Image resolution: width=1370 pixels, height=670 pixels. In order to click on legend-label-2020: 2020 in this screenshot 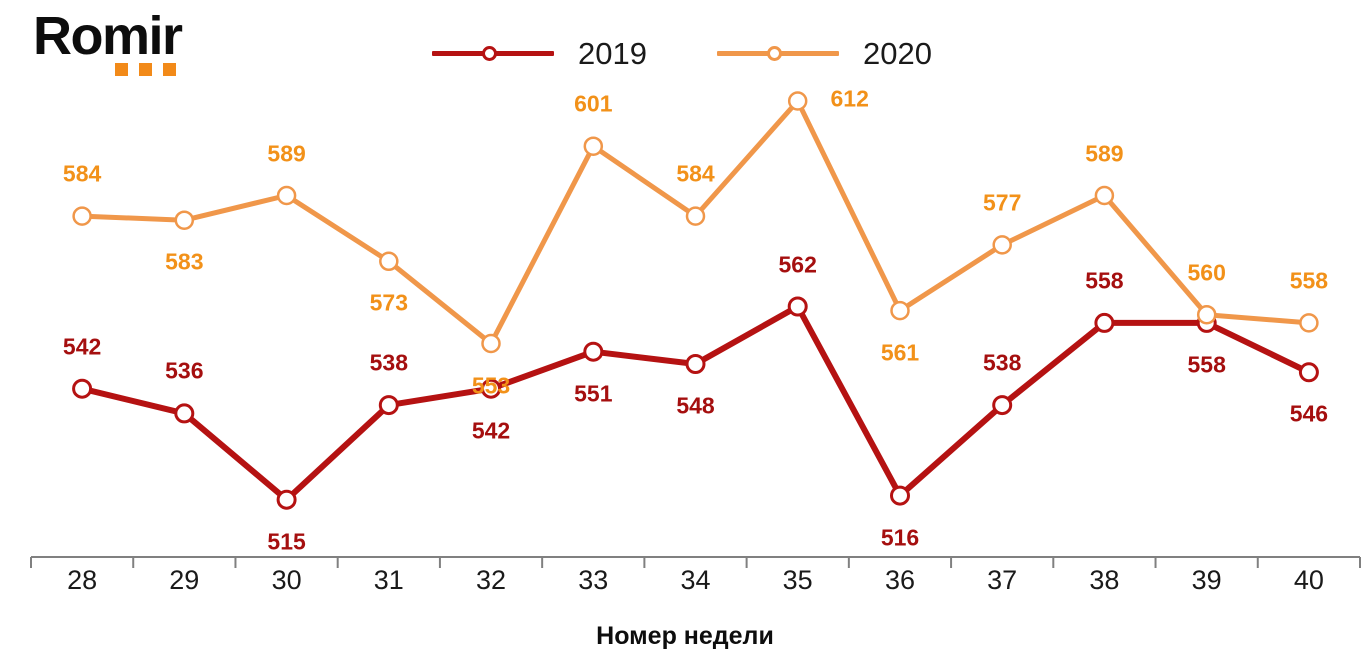, I will do `click(897, 53)`.